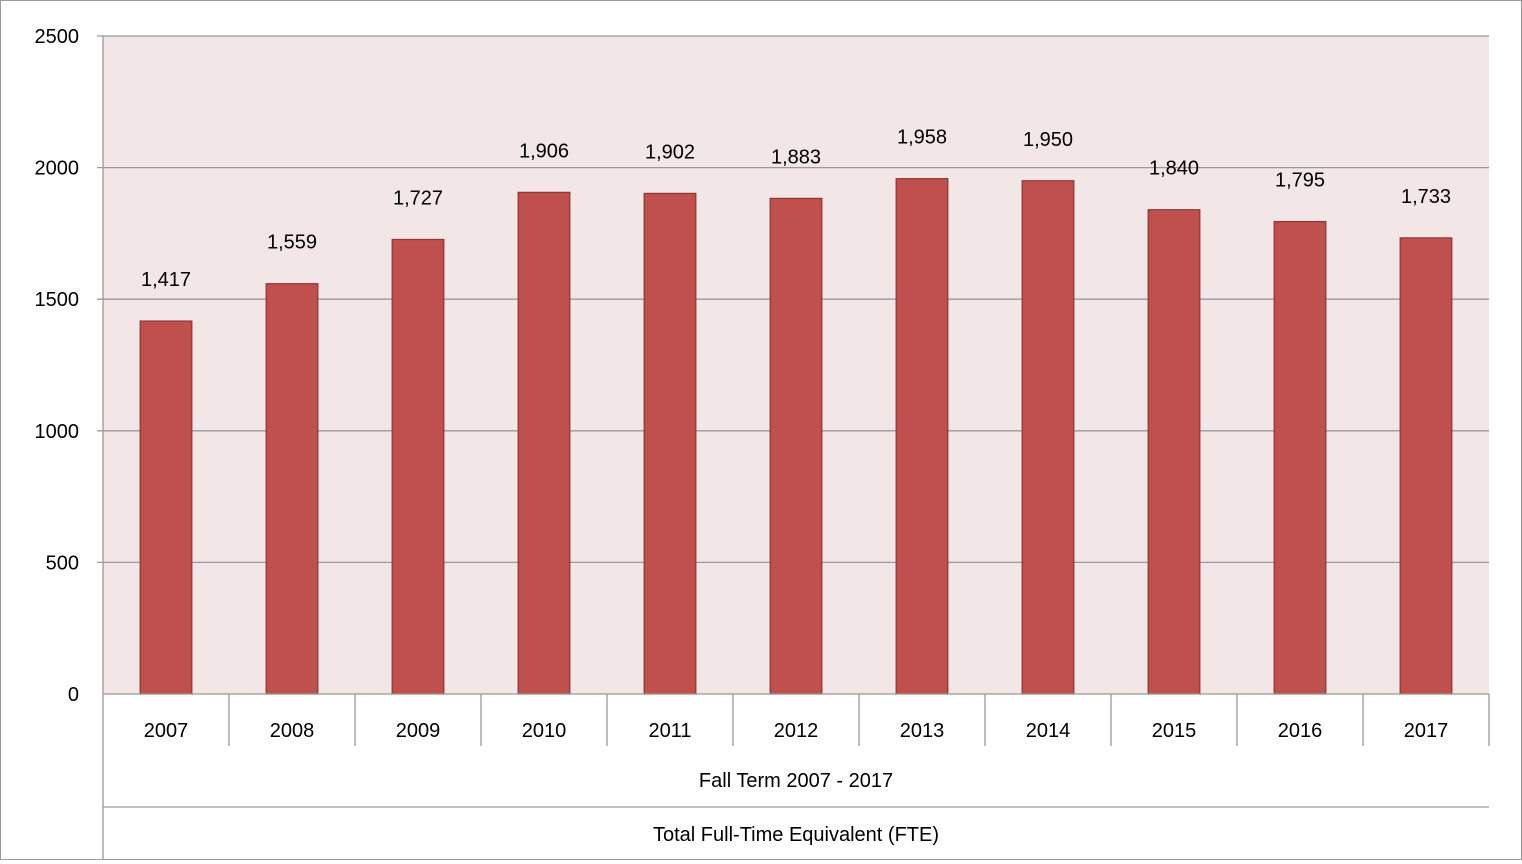  Describe the element at coordinates (57, 37) in the screenshot. I see `y-tick-label: 2500` at that location.